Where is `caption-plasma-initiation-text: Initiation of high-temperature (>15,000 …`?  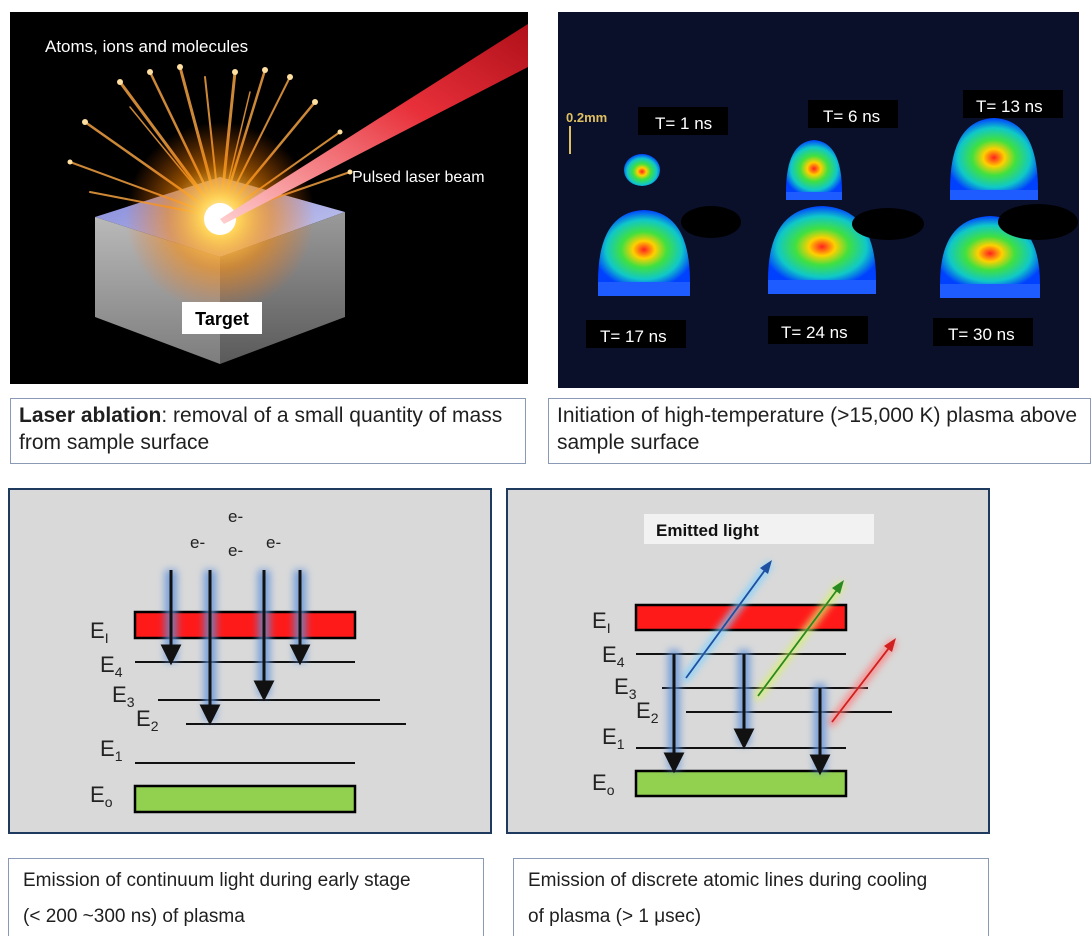
caption-plasma-initiation-text: Initiation of high-temperature (>15,000 … is located at coordinates (817, 429).